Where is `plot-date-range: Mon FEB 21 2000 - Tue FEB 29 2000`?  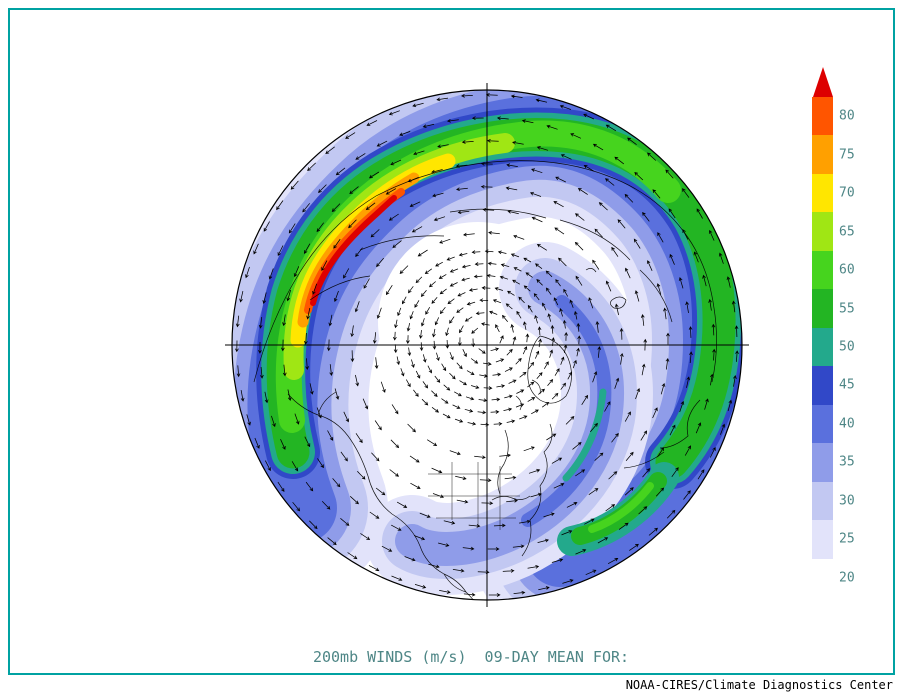
plot-date-range: Mon FEB 21 2000 - Tue FEB 29 2000 is located at coordinates (471, 698).